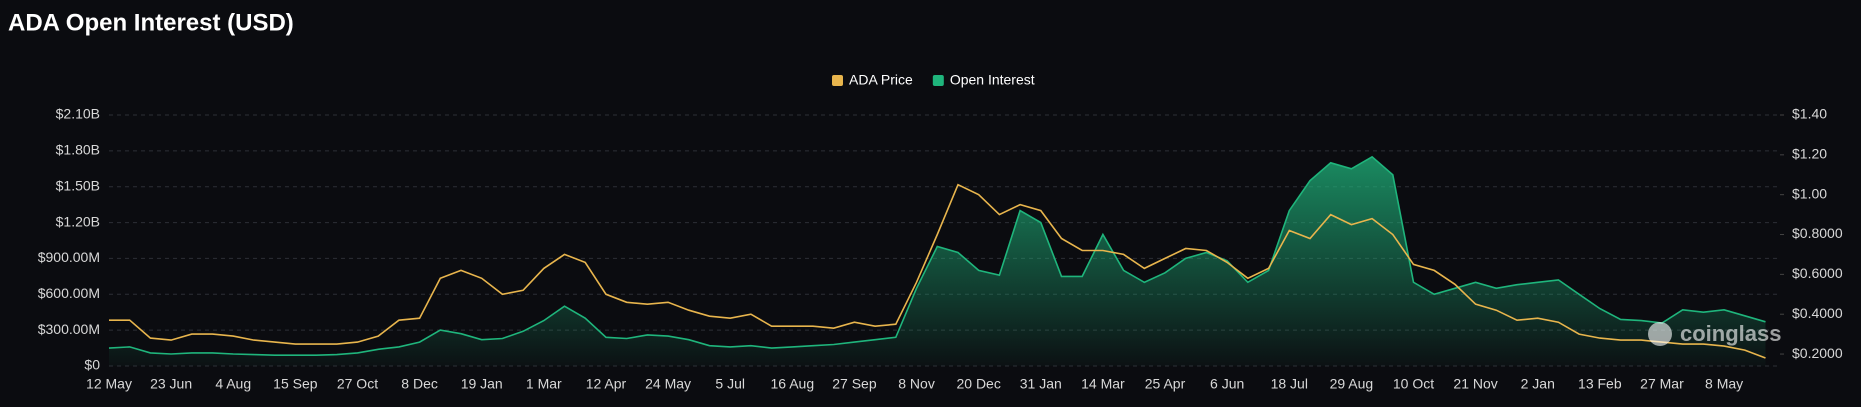 This screenshot has width=1861, height=407. I want to click on x-tick-label: 1 Mar, so click(544, 384).